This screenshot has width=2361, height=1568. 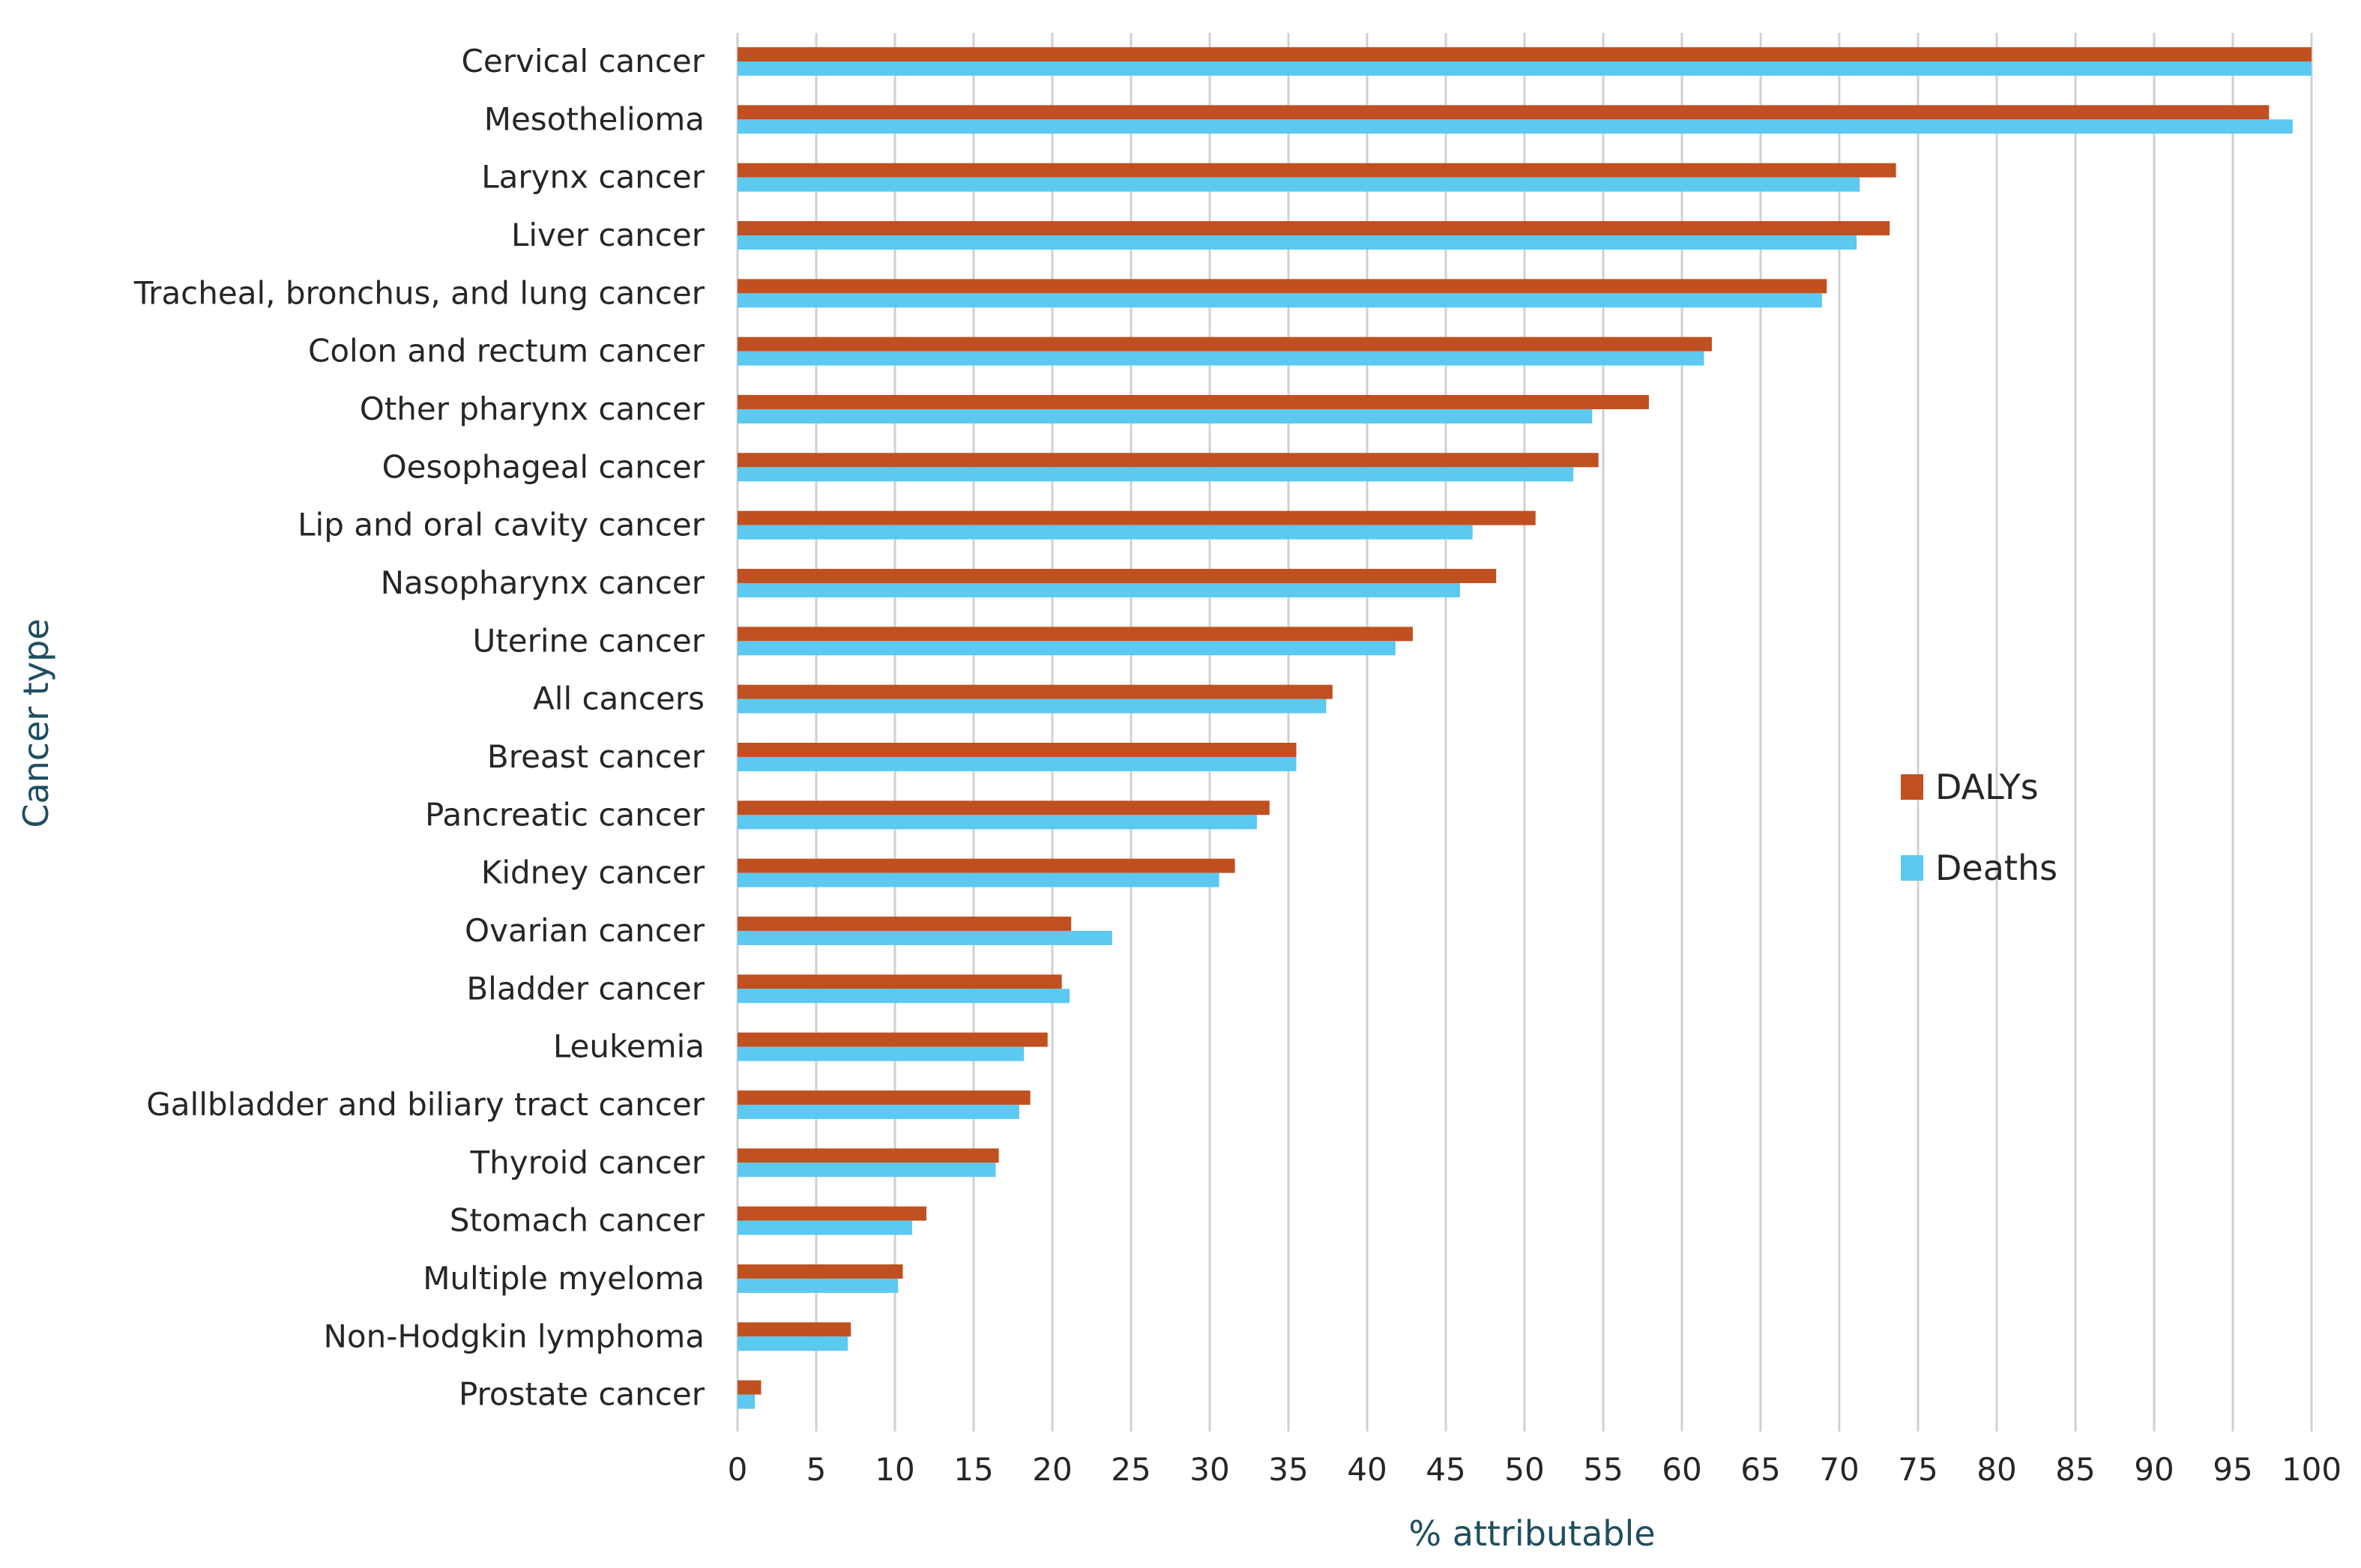 What do you see at coordinates (583, 61) in the screenshot?
I see `category-label: Cervical cancer` at bounding box center [583, 61].